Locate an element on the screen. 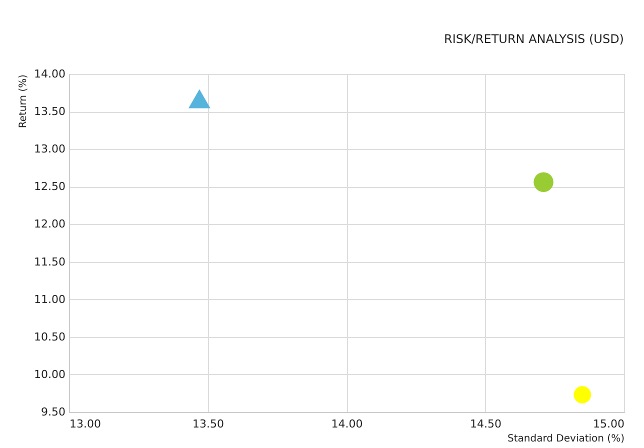 This screenshot has height=448, width=644. y-tick-label: 11.50 is located at coordinates (50, 261).